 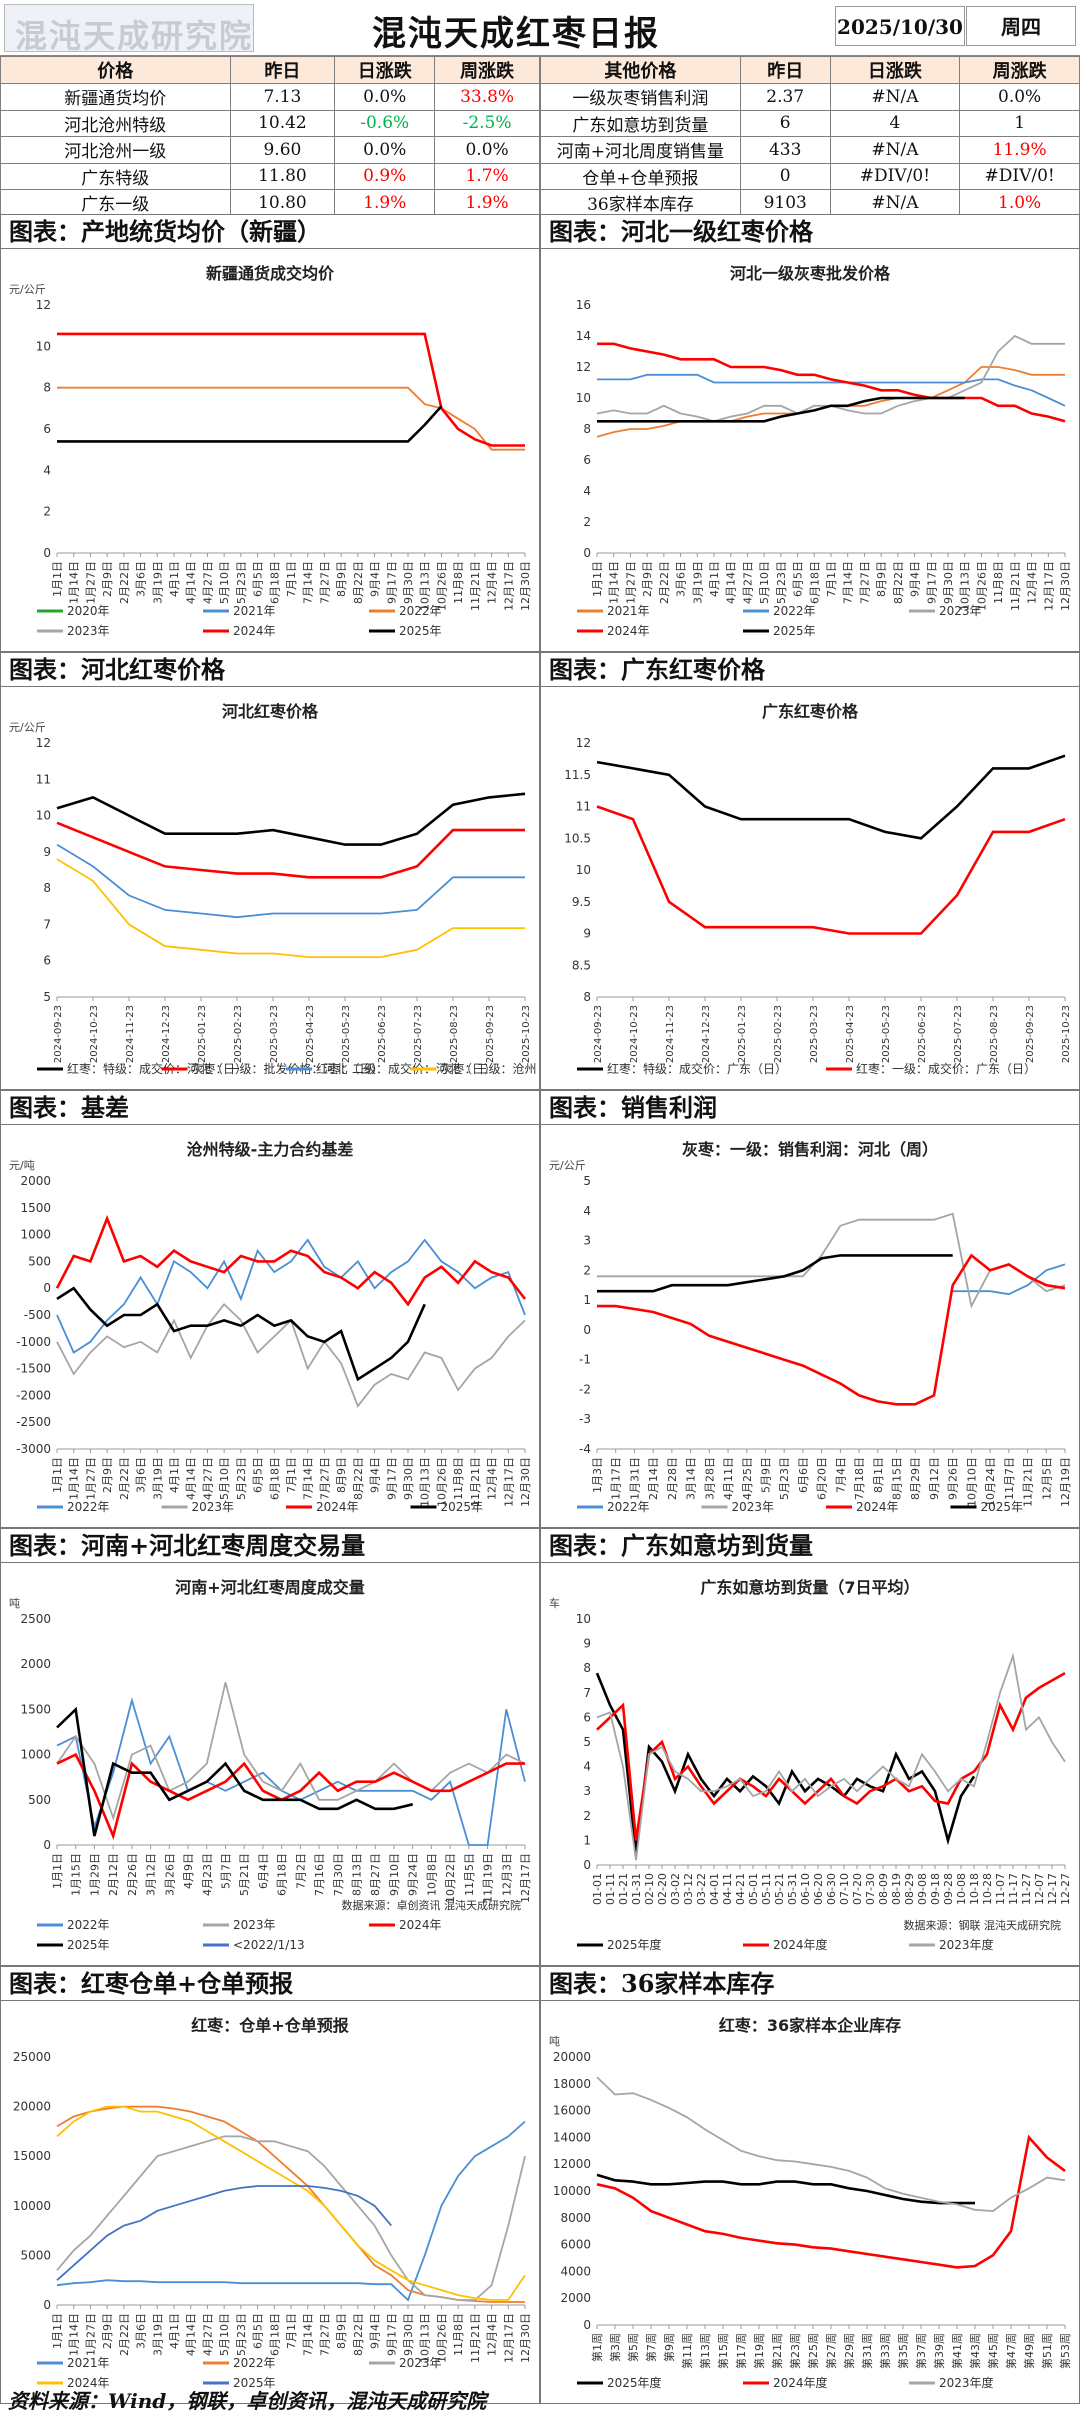 What do you see at coordinates (922, 1034) in the screenshot?
I see `x-tick-label: 2025-06-23` at bounding box center [922, 1034].